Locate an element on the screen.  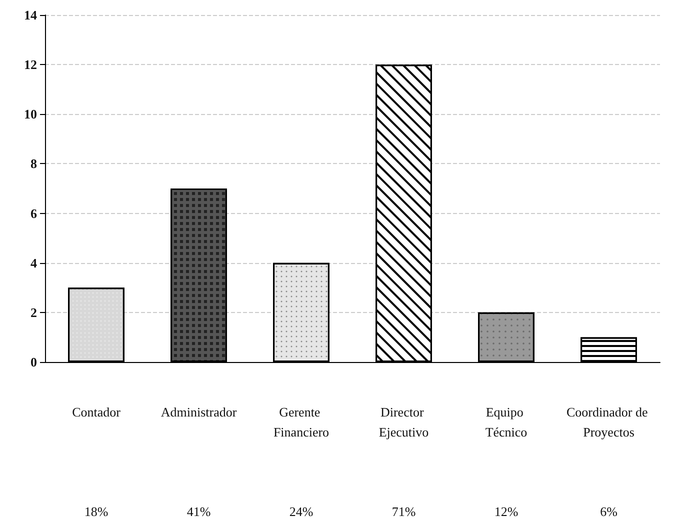
x-tick-label: Contador is located at coordinates (97, 412).